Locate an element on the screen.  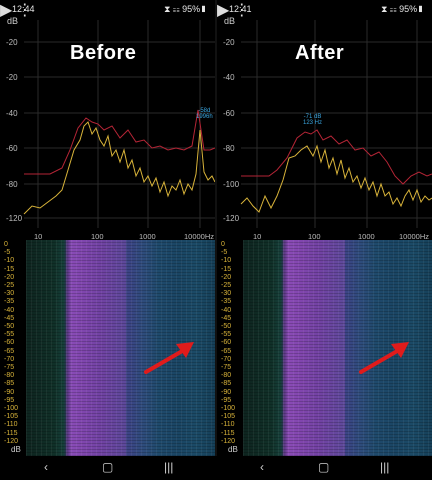
peak-readout: -71 dB 123 Hz is located at coordinates (312, 120).